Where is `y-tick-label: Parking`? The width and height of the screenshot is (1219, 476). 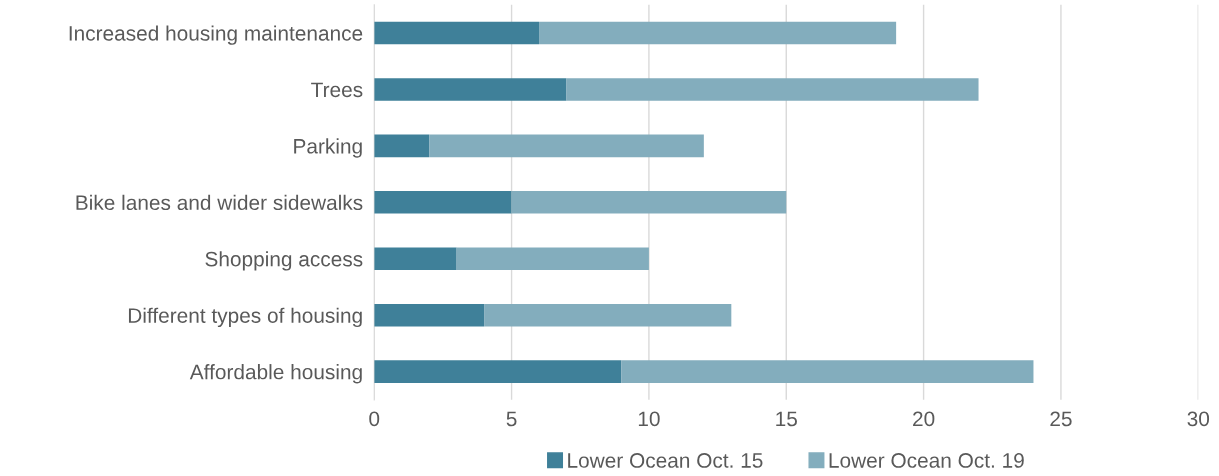
y-tick-label: Parking is located at coordinates (328, 148).